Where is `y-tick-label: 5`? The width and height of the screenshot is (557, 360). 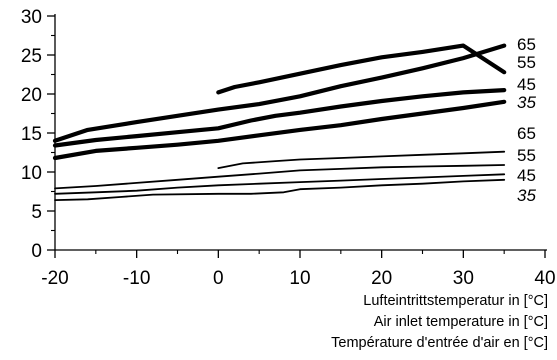
y-tick-label: 5 is located at coordinates (36, 212).